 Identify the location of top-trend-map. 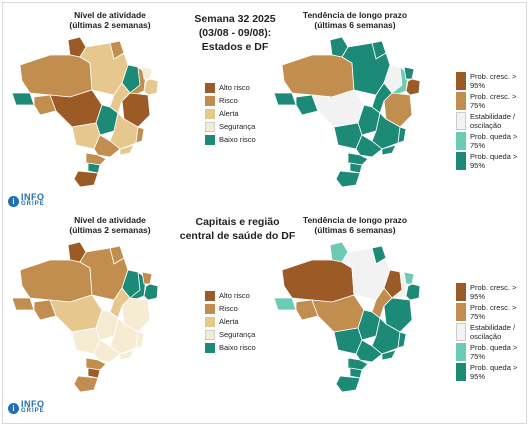
(347, 112).